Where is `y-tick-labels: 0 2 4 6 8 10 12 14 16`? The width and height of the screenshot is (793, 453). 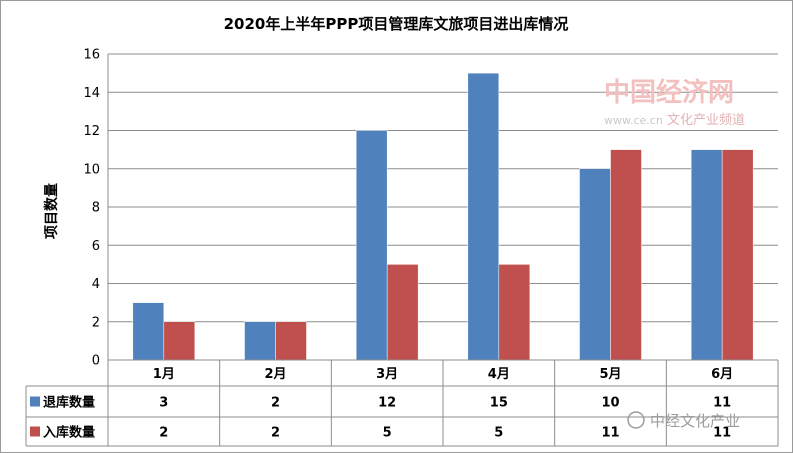 y-tick-labels: 0 2 4 6 8 10 12 14 16 is located at coordinates (91, 208).